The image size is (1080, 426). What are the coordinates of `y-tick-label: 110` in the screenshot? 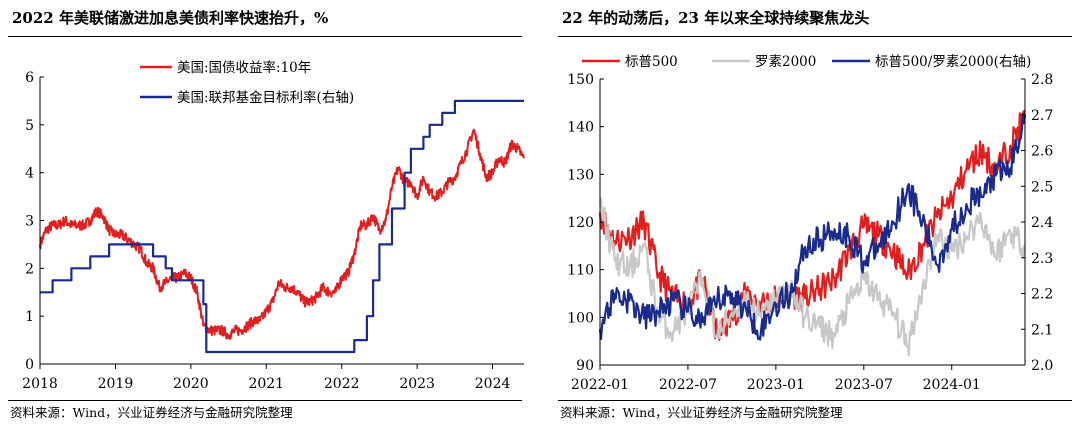 It's located at (580, 271).